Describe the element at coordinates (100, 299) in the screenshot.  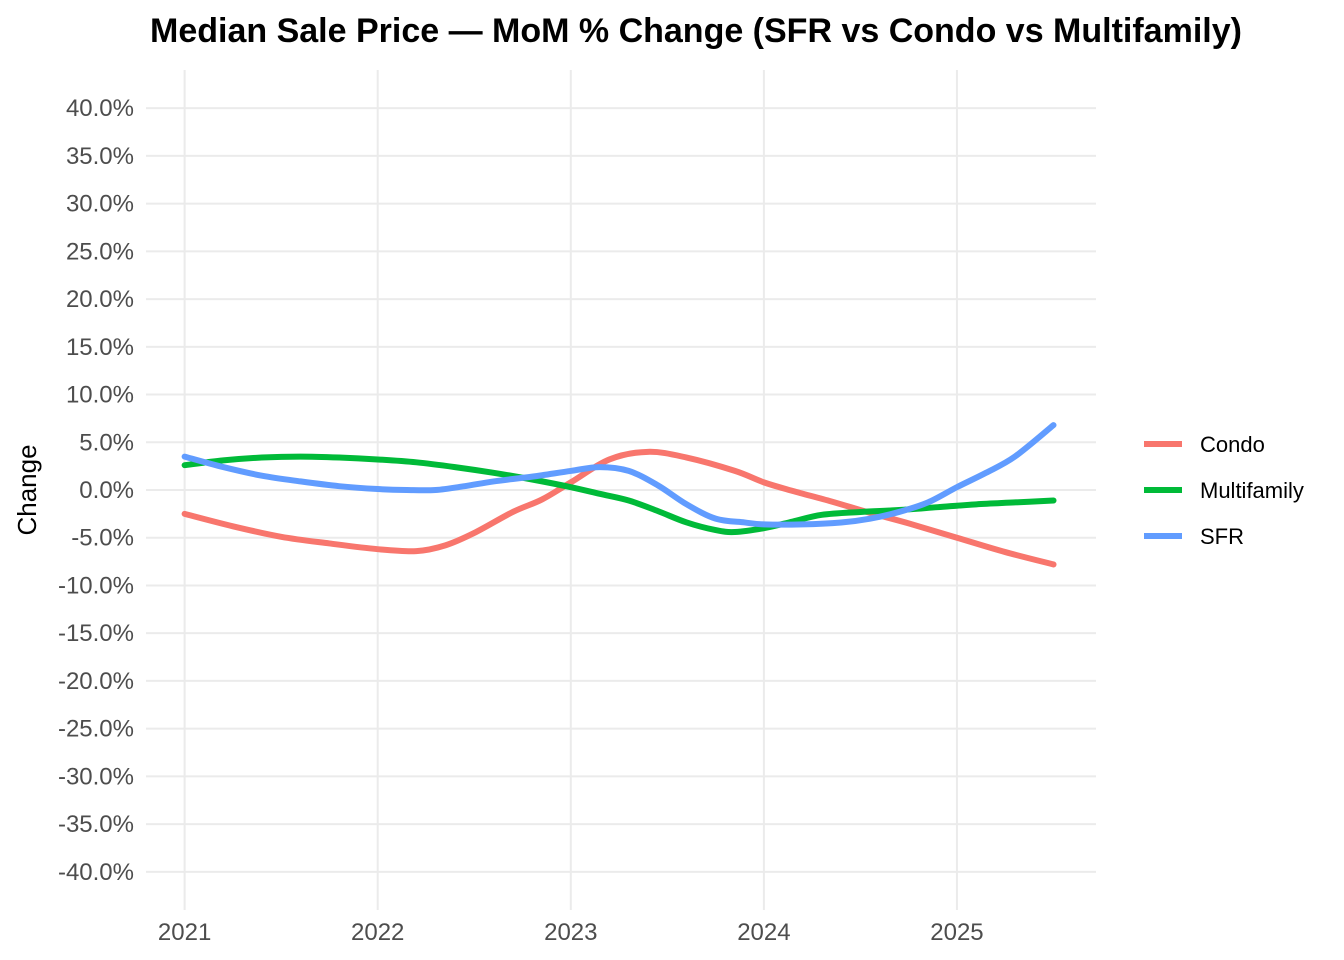
I see `y-tick-label: 20.0%` at that location.